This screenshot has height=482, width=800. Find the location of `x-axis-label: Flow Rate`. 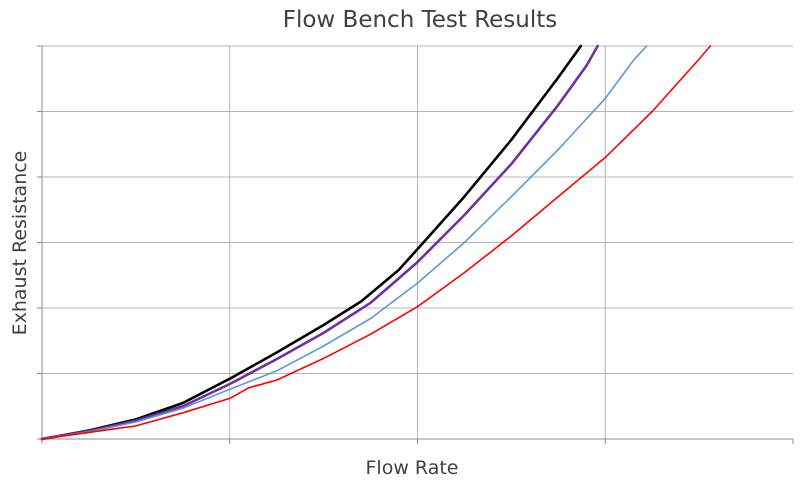

x-axis-label: Flow Rate is located at coordinates (412, 468).